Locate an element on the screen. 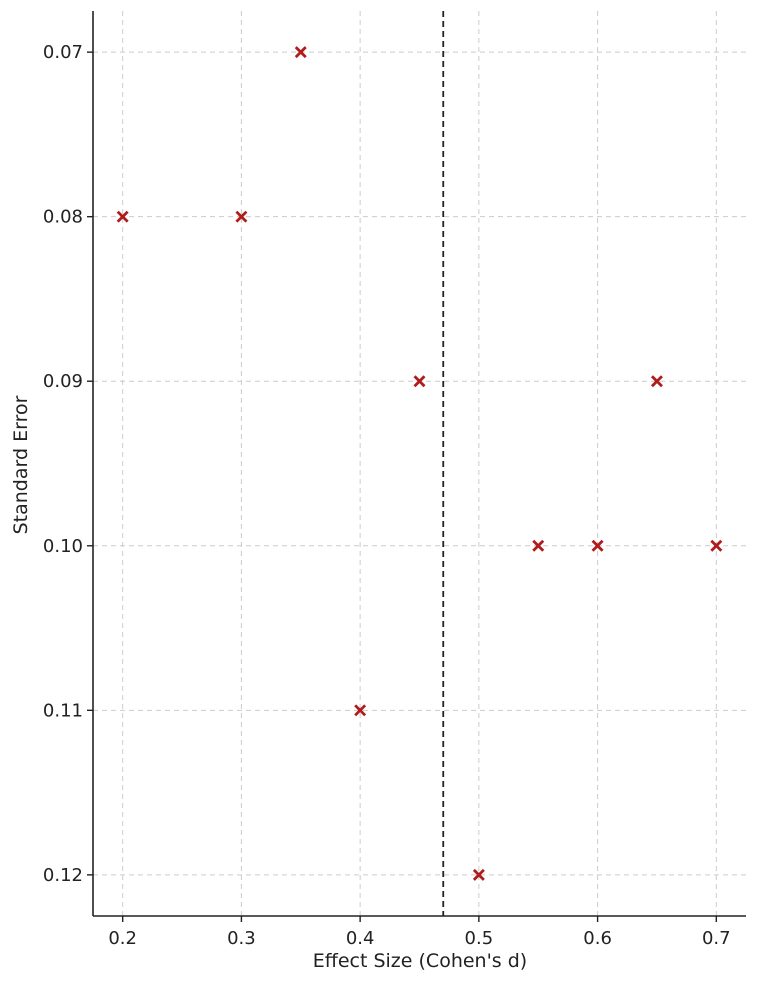 The width and height of the screenshot is (757, 981). x-tick-label-5: 0.7 is located at coordinates (716, 938).